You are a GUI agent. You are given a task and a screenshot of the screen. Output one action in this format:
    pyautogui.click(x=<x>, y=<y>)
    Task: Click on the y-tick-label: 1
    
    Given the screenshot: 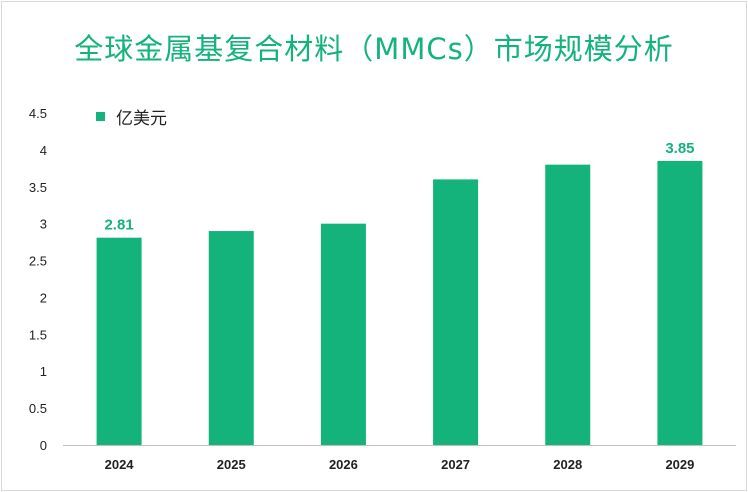 What is the action you would take?
    pyautogui.click(x=43, y=371)
    